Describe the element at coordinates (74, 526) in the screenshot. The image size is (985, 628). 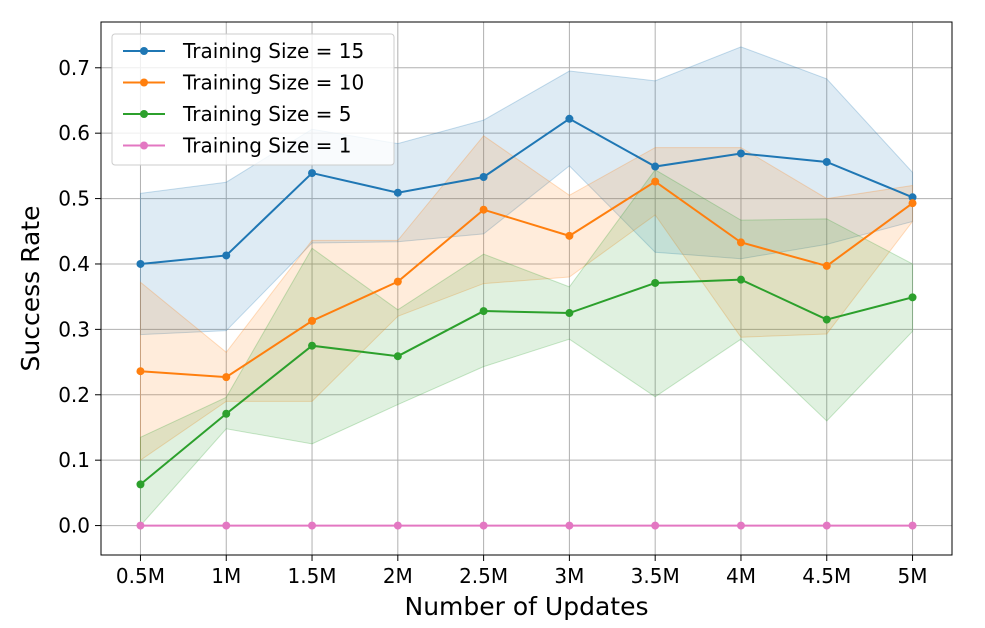
I see `y-tick-label-0: 0.0` at that location.